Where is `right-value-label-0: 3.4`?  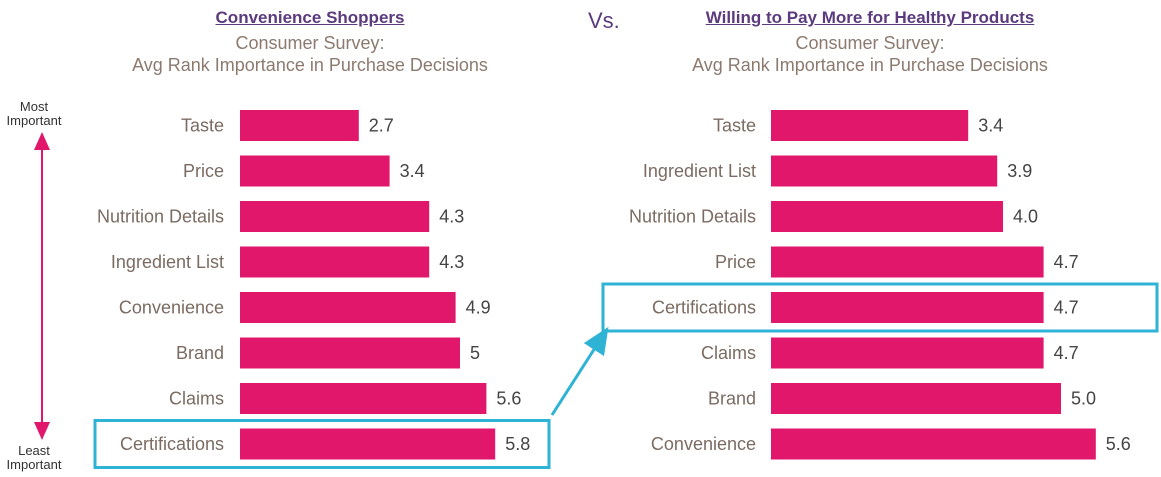 right-value-label-0: 3.4 is located at coordinates (990, 126).